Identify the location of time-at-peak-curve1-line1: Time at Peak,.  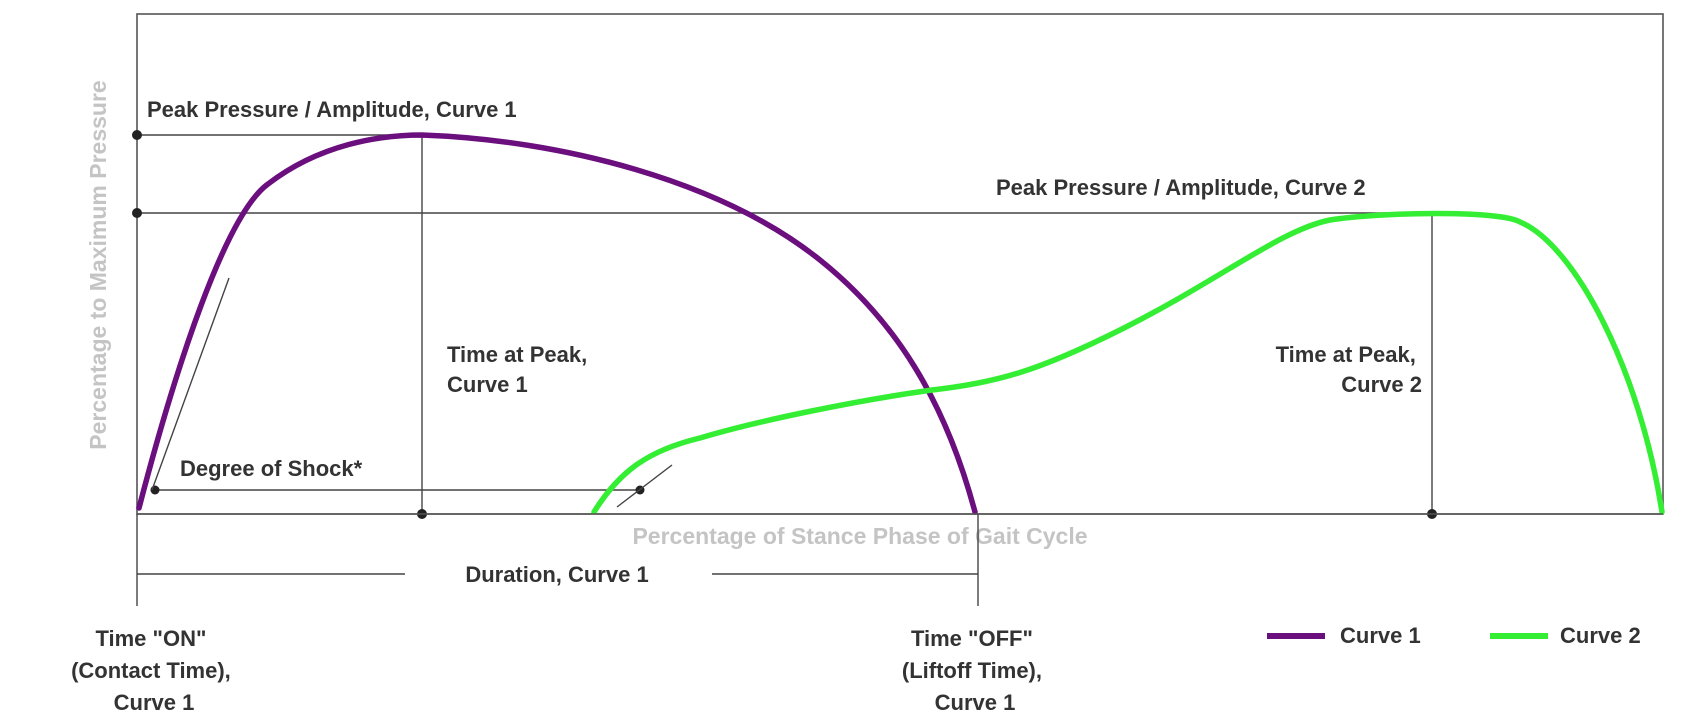
(517, 354).